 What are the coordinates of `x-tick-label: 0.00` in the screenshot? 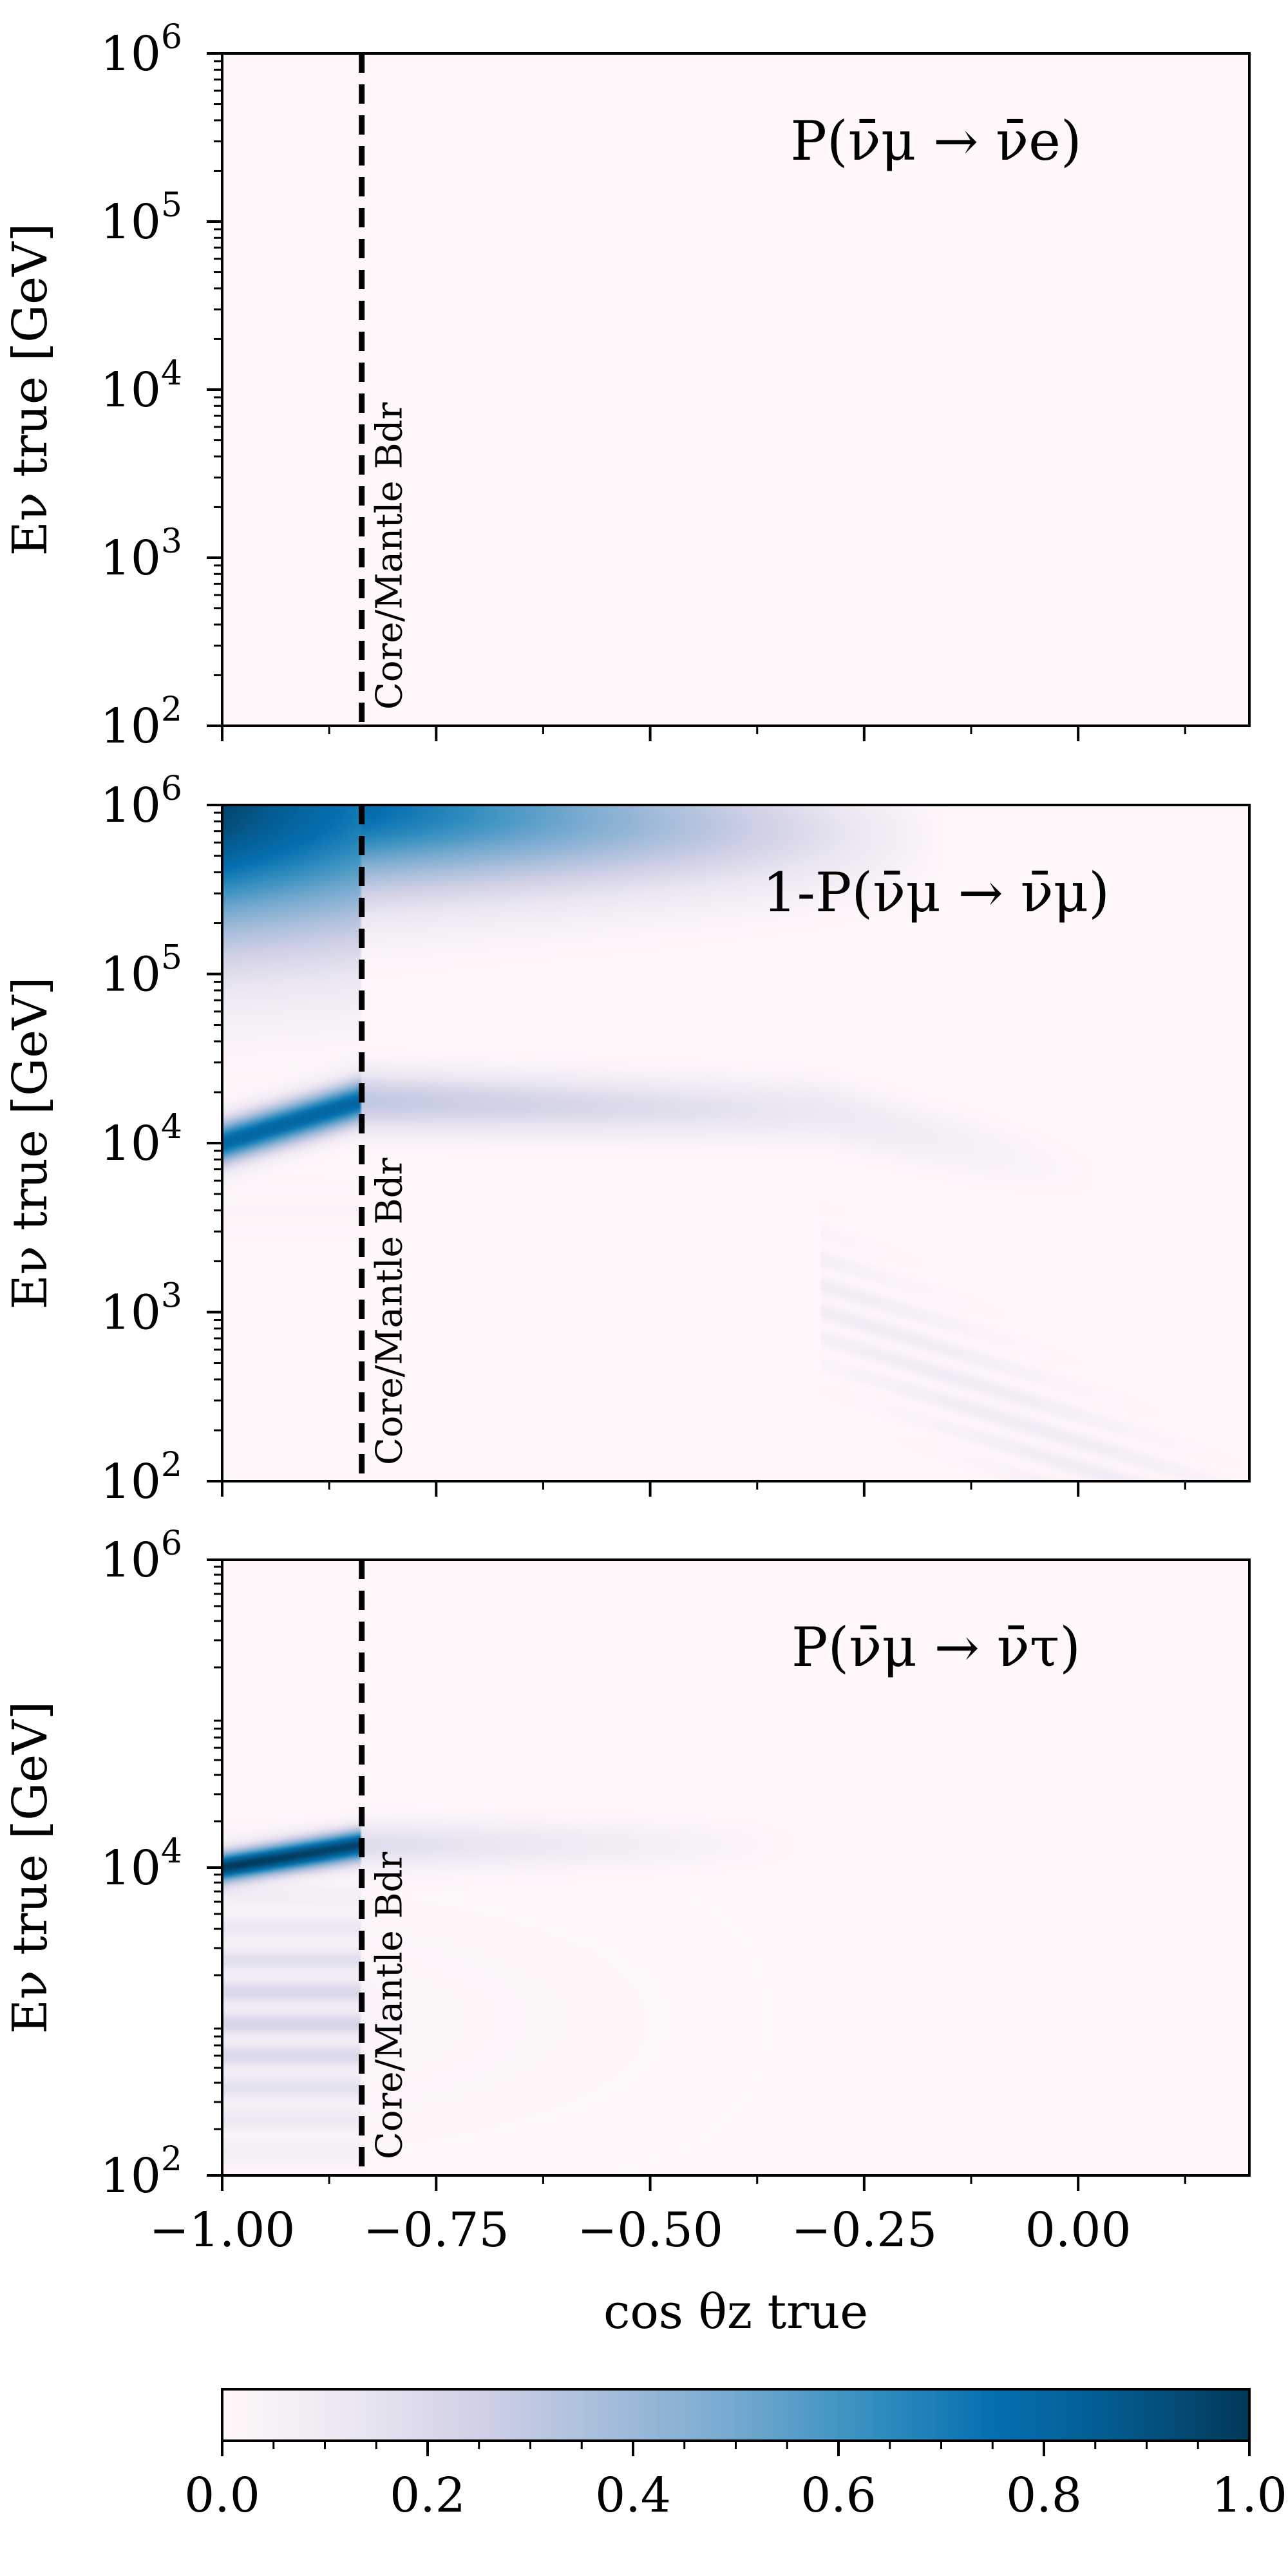 It's located at (1078, 2230).